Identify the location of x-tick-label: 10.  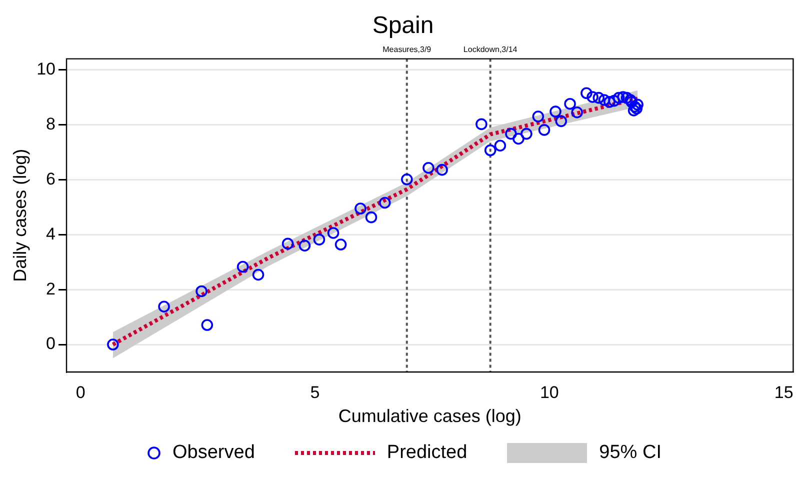
(549, 392).